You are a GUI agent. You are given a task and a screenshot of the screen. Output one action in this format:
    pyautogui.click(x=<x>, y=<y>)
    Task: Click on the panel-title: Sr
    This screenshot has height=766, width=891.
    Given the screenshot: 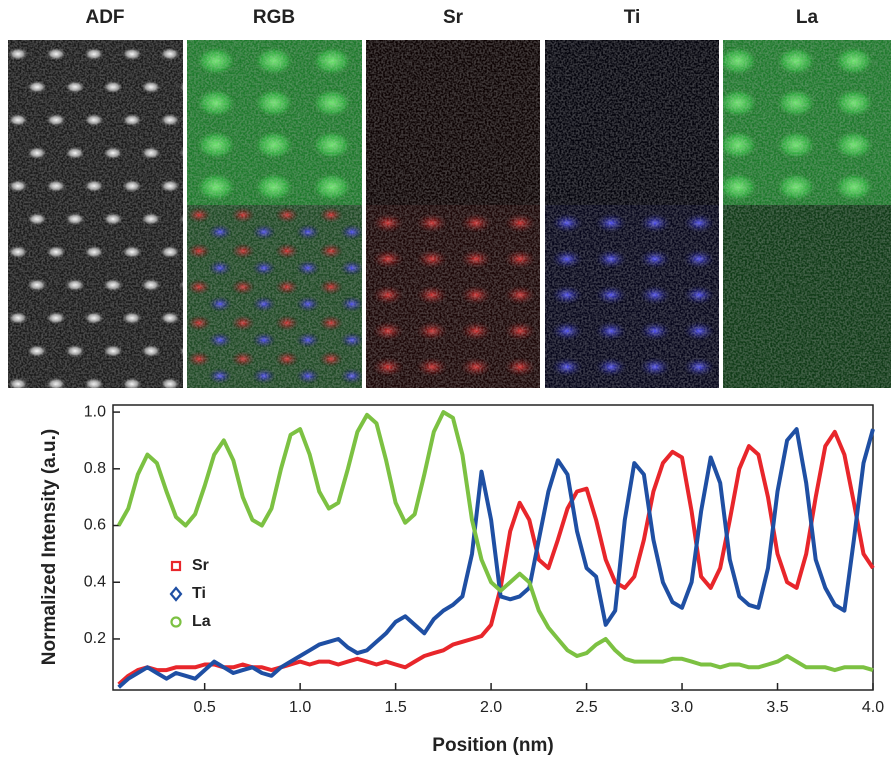 What is the action you would take?
    pyautogui.click(x=453, y=17)
    